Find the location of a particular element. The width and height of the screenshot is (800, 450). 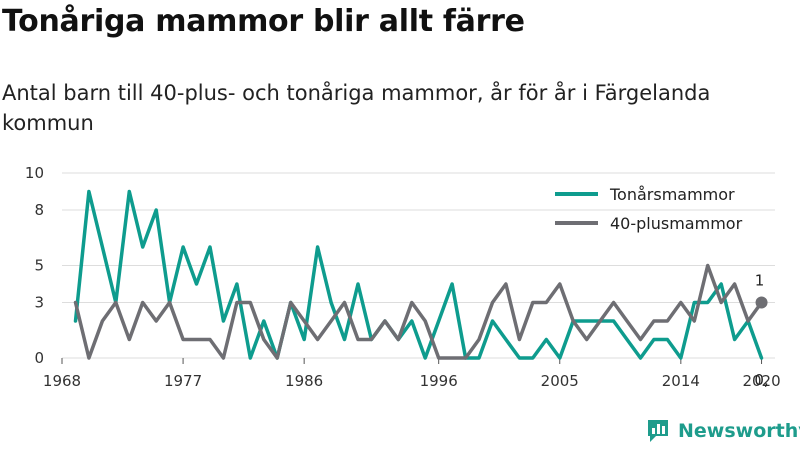

legend-label: 40-plusmammor is located at coordinates (676, 223).